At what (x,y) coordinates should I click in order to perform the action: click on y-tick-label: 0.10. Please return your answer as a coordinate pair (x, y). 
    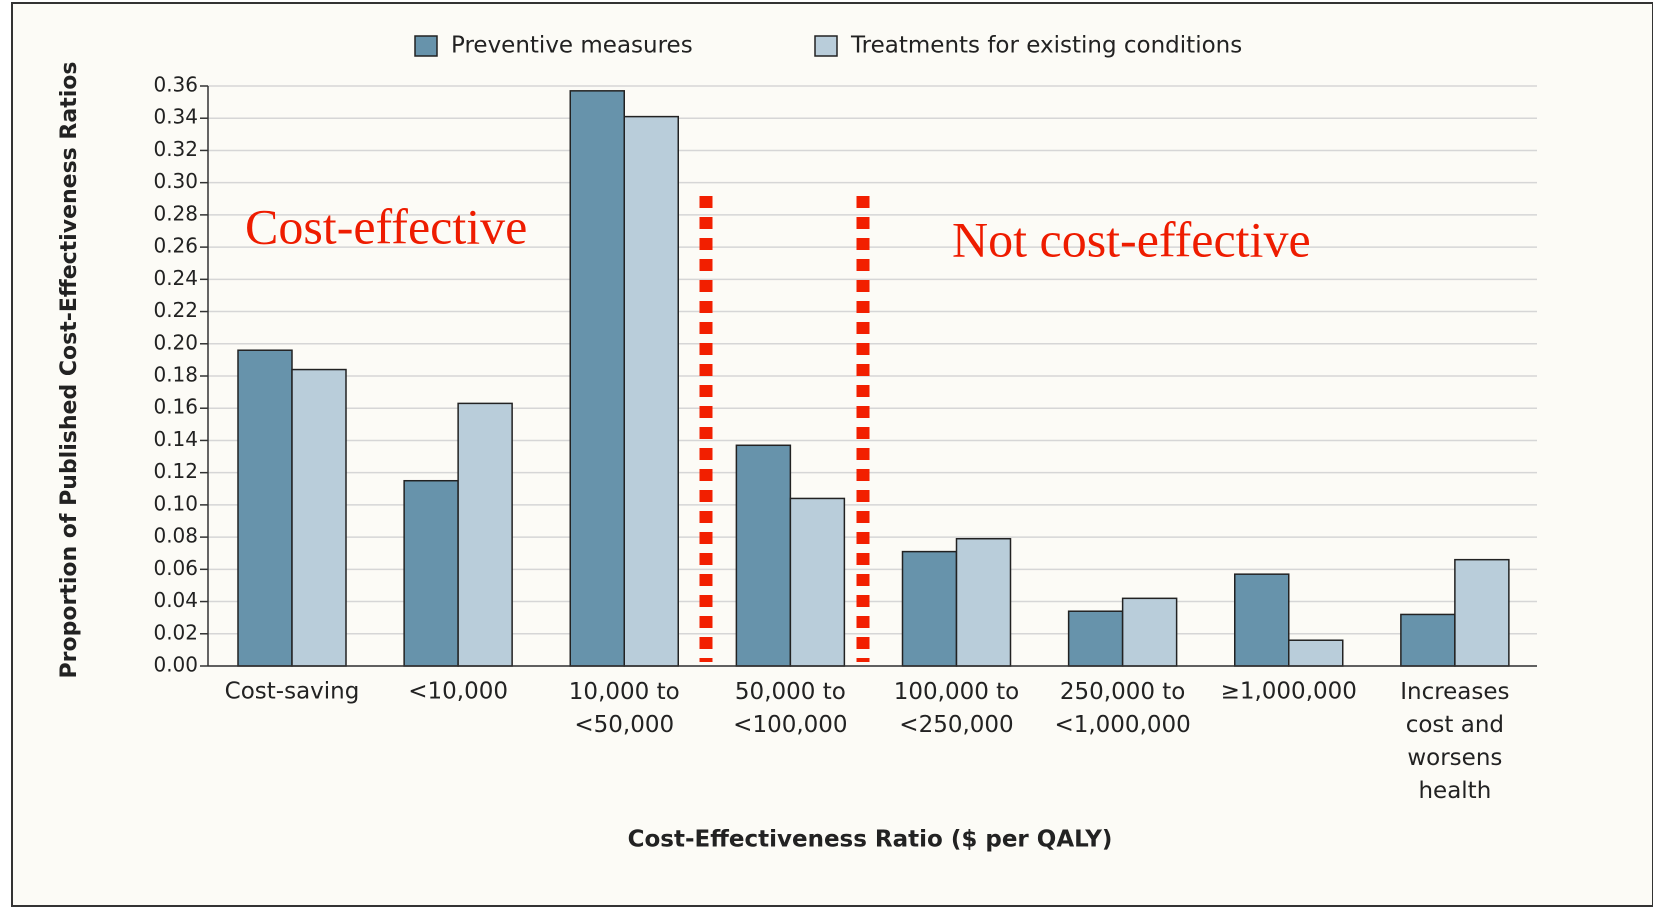
    Looking at the image, I should click on (175, 503).